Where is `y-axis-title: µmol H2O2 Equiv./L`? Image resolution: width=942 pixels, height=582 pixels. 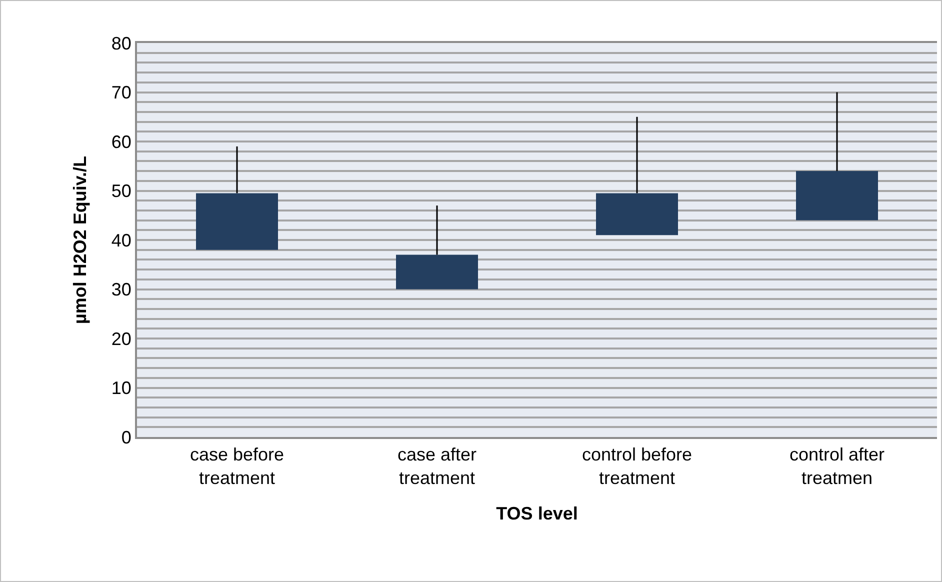
y-axis-title: µmol H2O2 Equiv./L is located at coordinates (80, 240).